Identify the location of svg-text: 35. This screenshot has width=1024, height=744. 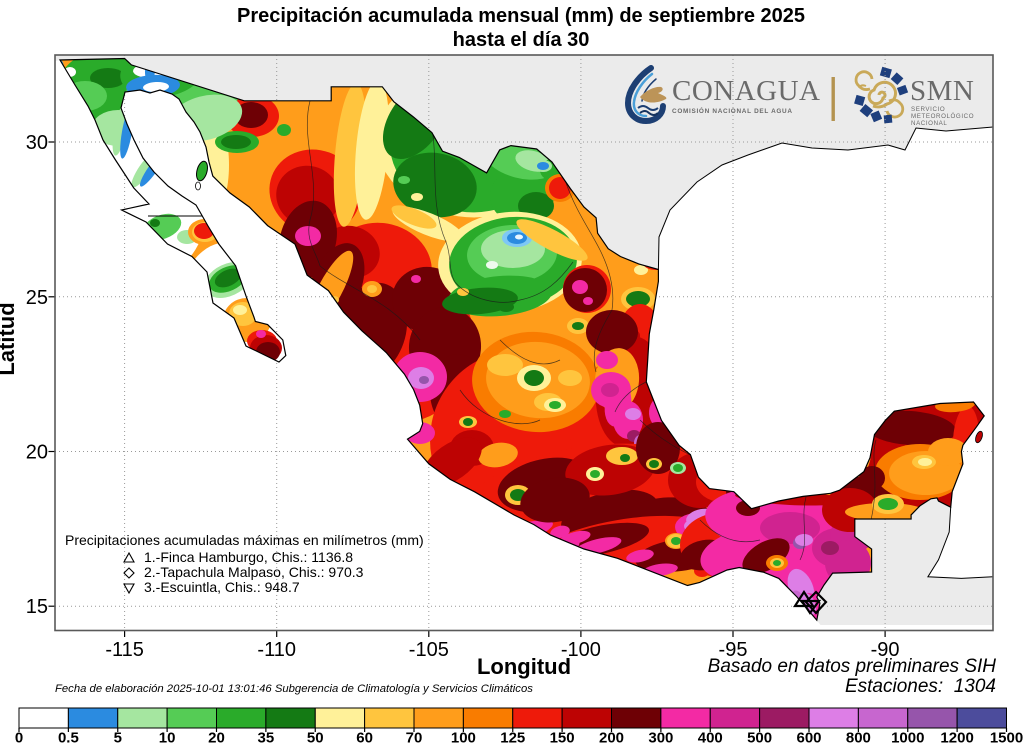
(266, 737).